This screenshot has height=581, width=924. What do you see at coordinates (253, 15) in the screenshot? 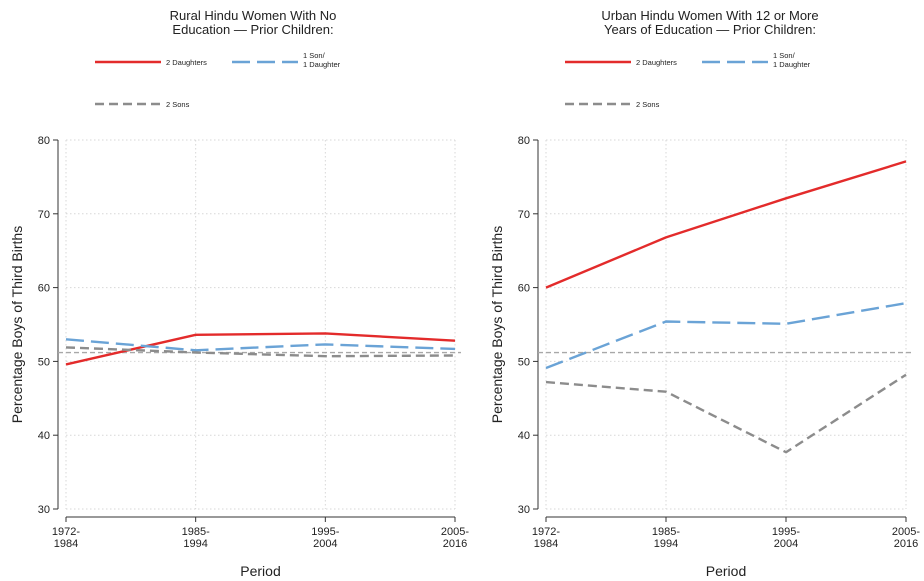
I see `chart-title-line: Rural Hindu Women With No` at bounding box center [253, 15].